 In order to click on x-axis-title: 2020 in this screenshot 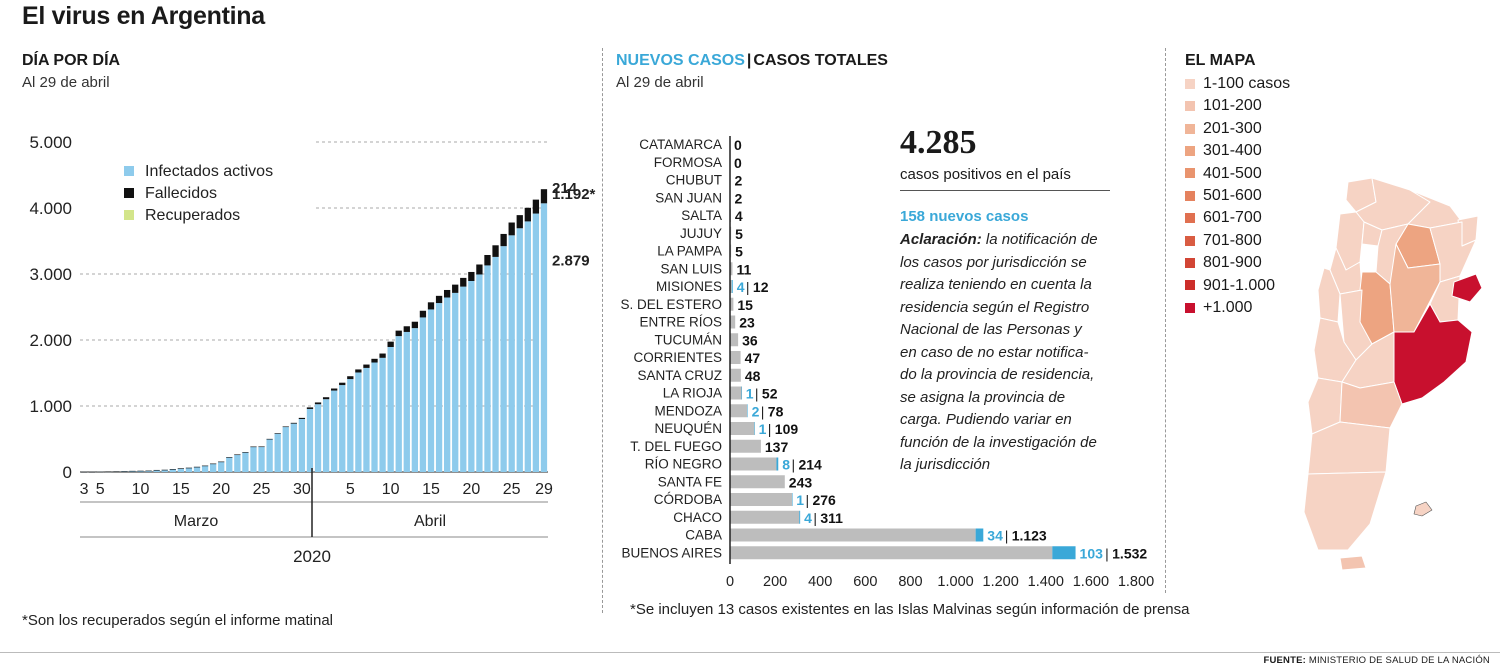, I will do `click(312, 556)`.